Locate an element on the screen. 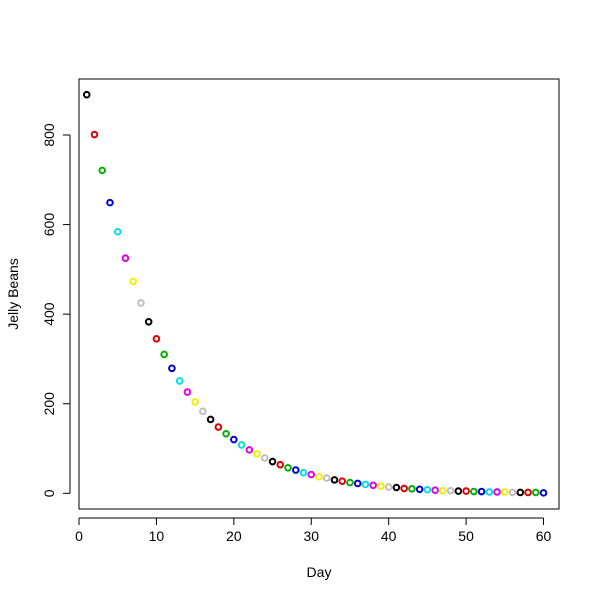  y-tick-label: 600 is located at coordinates (49, 225).